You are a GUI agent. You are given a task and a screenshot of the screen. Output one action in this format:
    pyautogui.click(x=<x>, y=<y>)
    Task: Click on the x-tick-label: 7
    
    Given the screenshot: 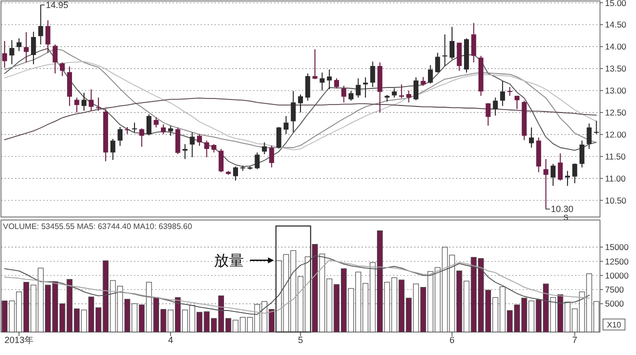 What is the action you would take?
    pyautogui.click(x=575, y=340)
    